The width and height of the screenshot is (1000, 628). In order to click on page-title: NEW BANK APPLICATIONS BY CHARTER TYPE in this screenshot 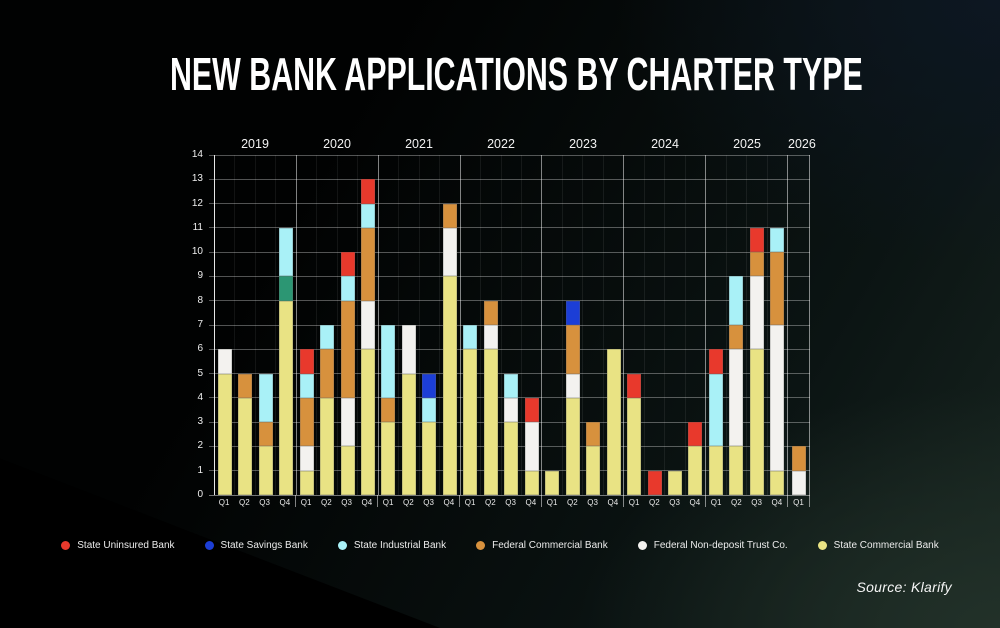, I will do `click(516, 74)`.